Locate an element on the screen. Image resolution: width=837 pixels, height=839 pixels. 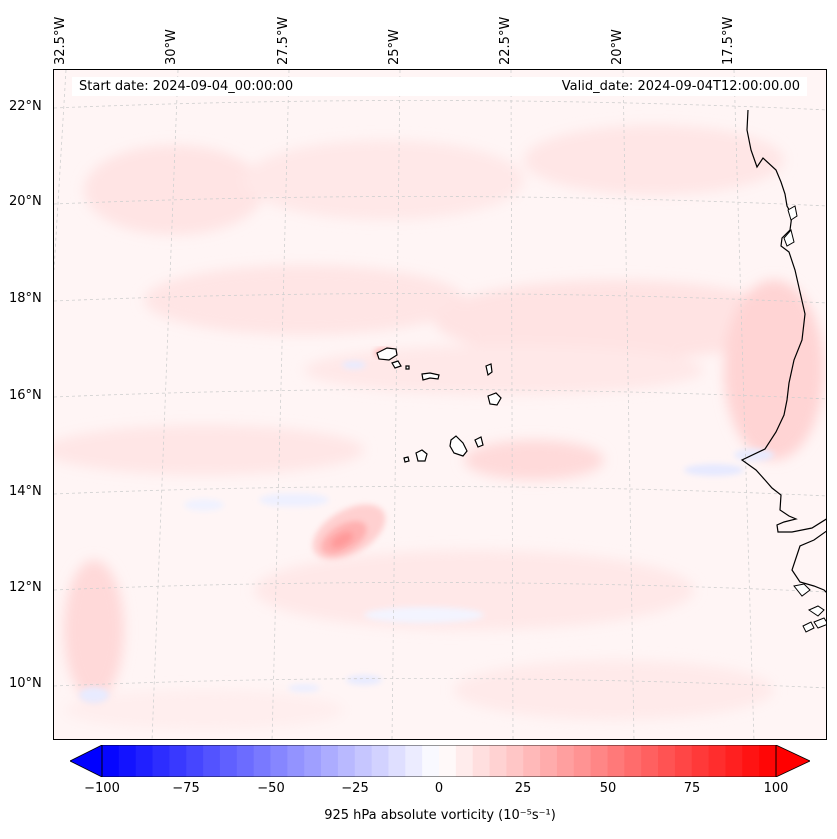
coastal-islets is located at coordinates (804, 419).